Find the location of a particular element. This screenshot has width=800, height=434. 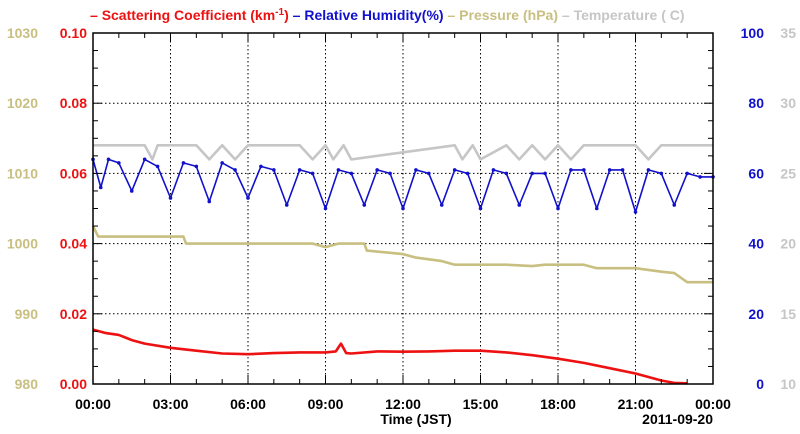

y-tick-label-humidity: 40 is located at coordinates (756, 244).